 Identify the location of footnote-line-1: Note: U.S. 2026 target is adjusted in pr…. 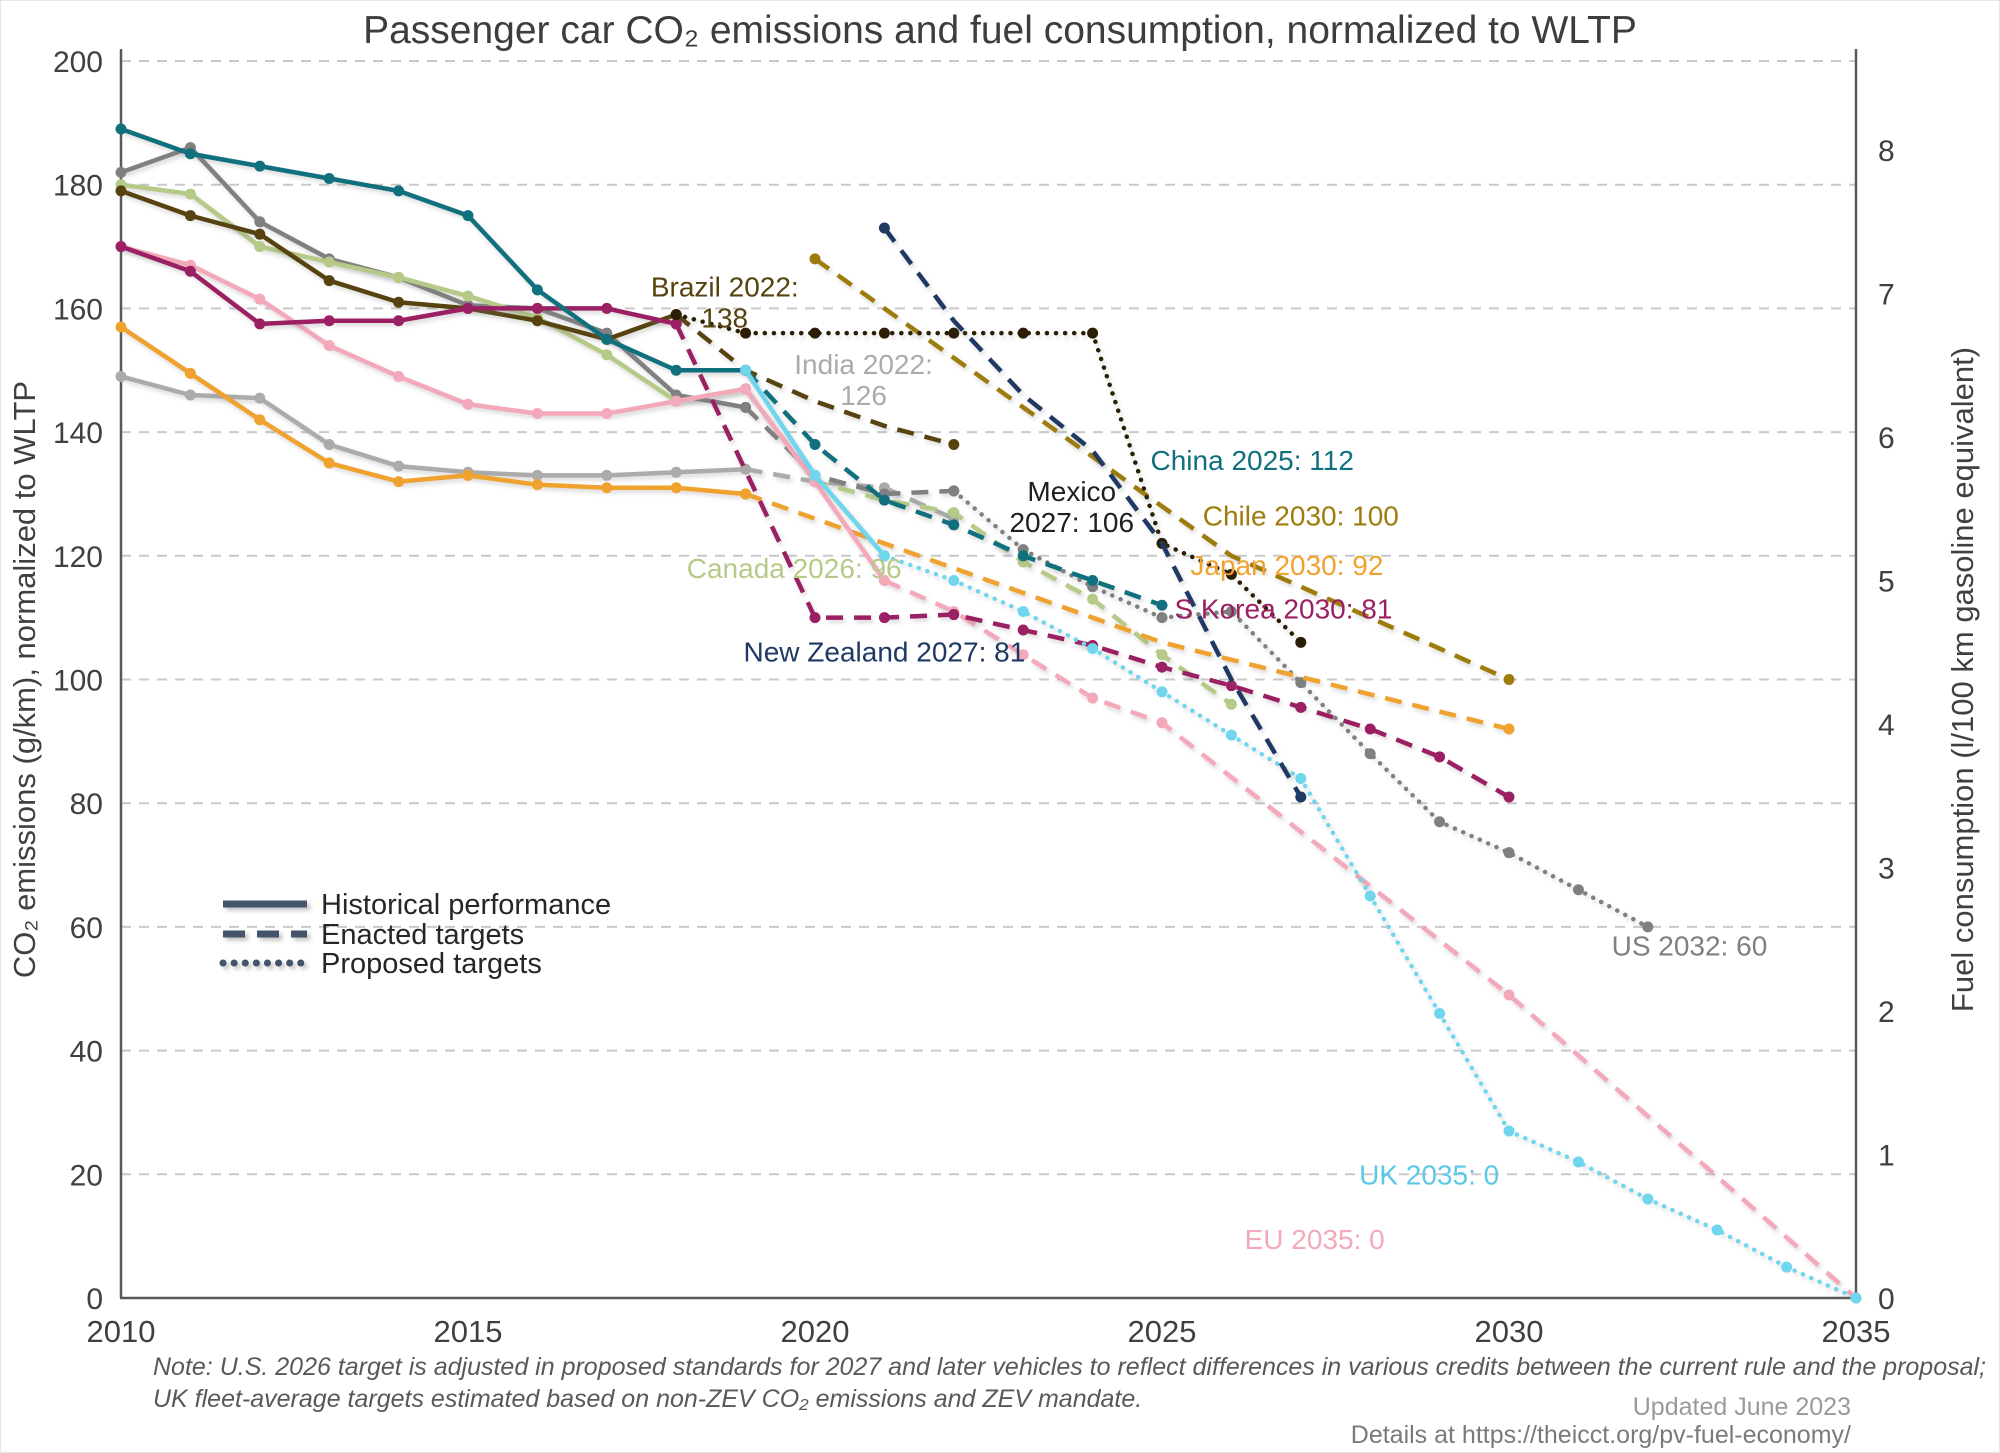
(1070, 1367).